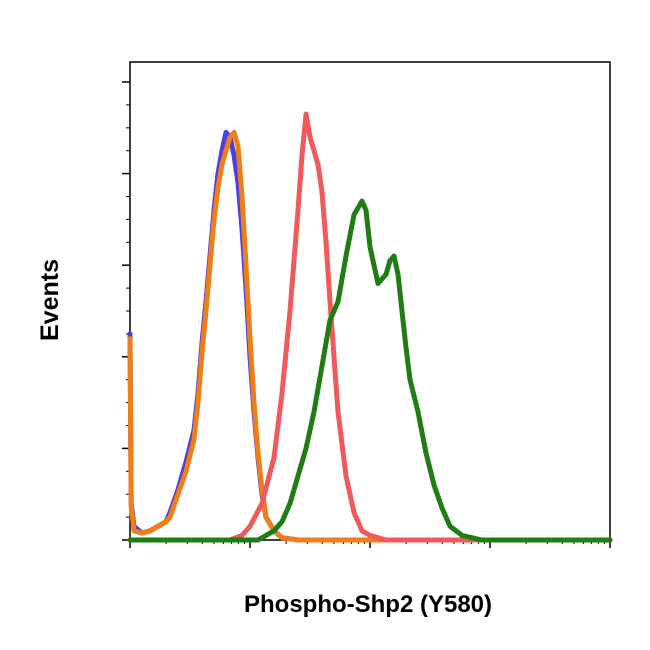  I want to click on x-axis-label: Phospho-Shp2 (Y580), so click(368, 604).